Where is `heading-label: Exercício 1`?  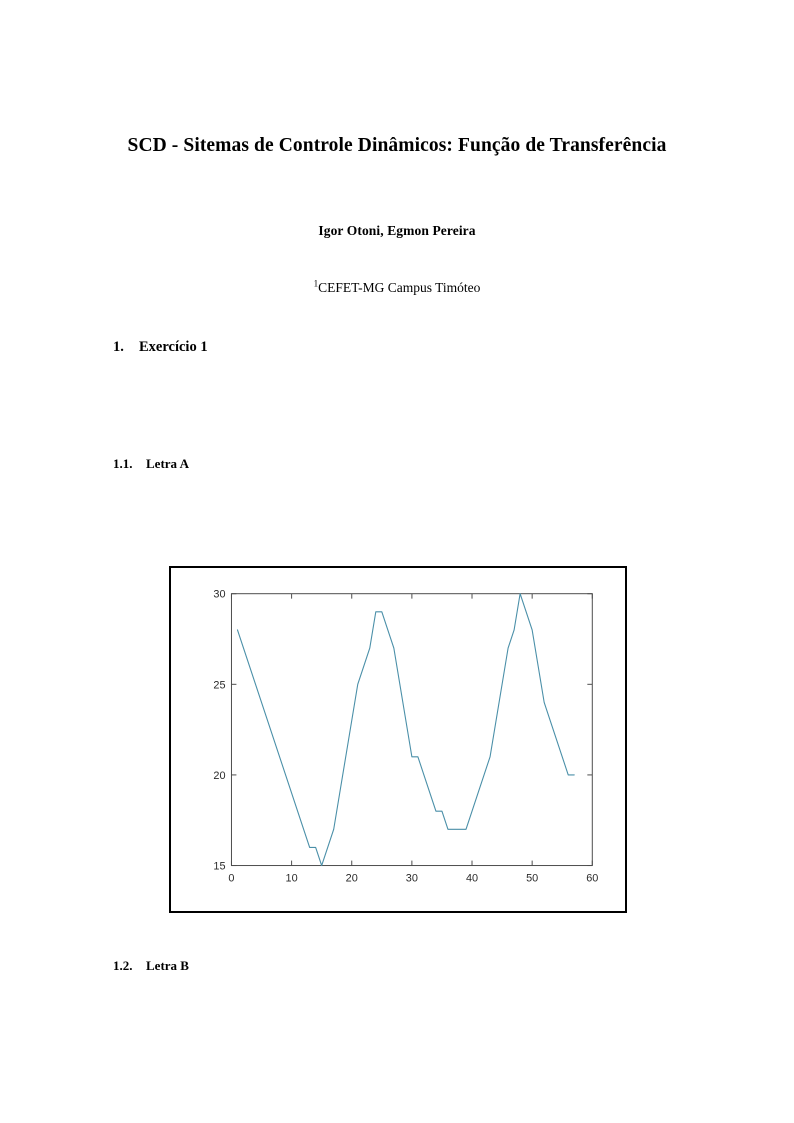
heading-label: Exercício 1 is located at coordinates (173, 347).